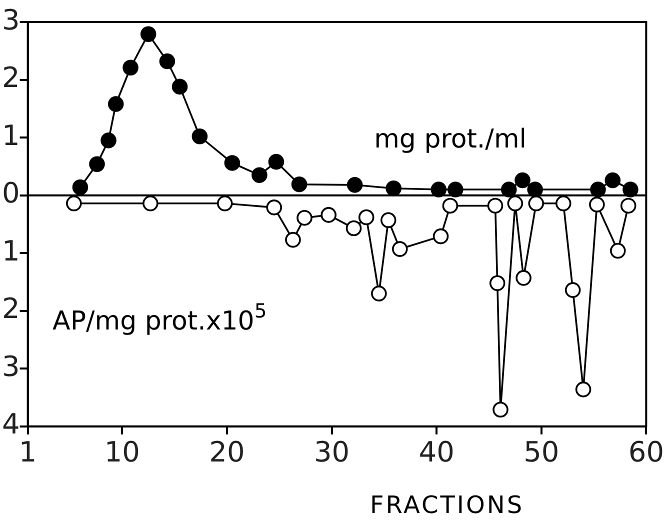  Describe the element at coordinates (332, 451) in the screenshot. I see `x-tick-label: 30` at that location.